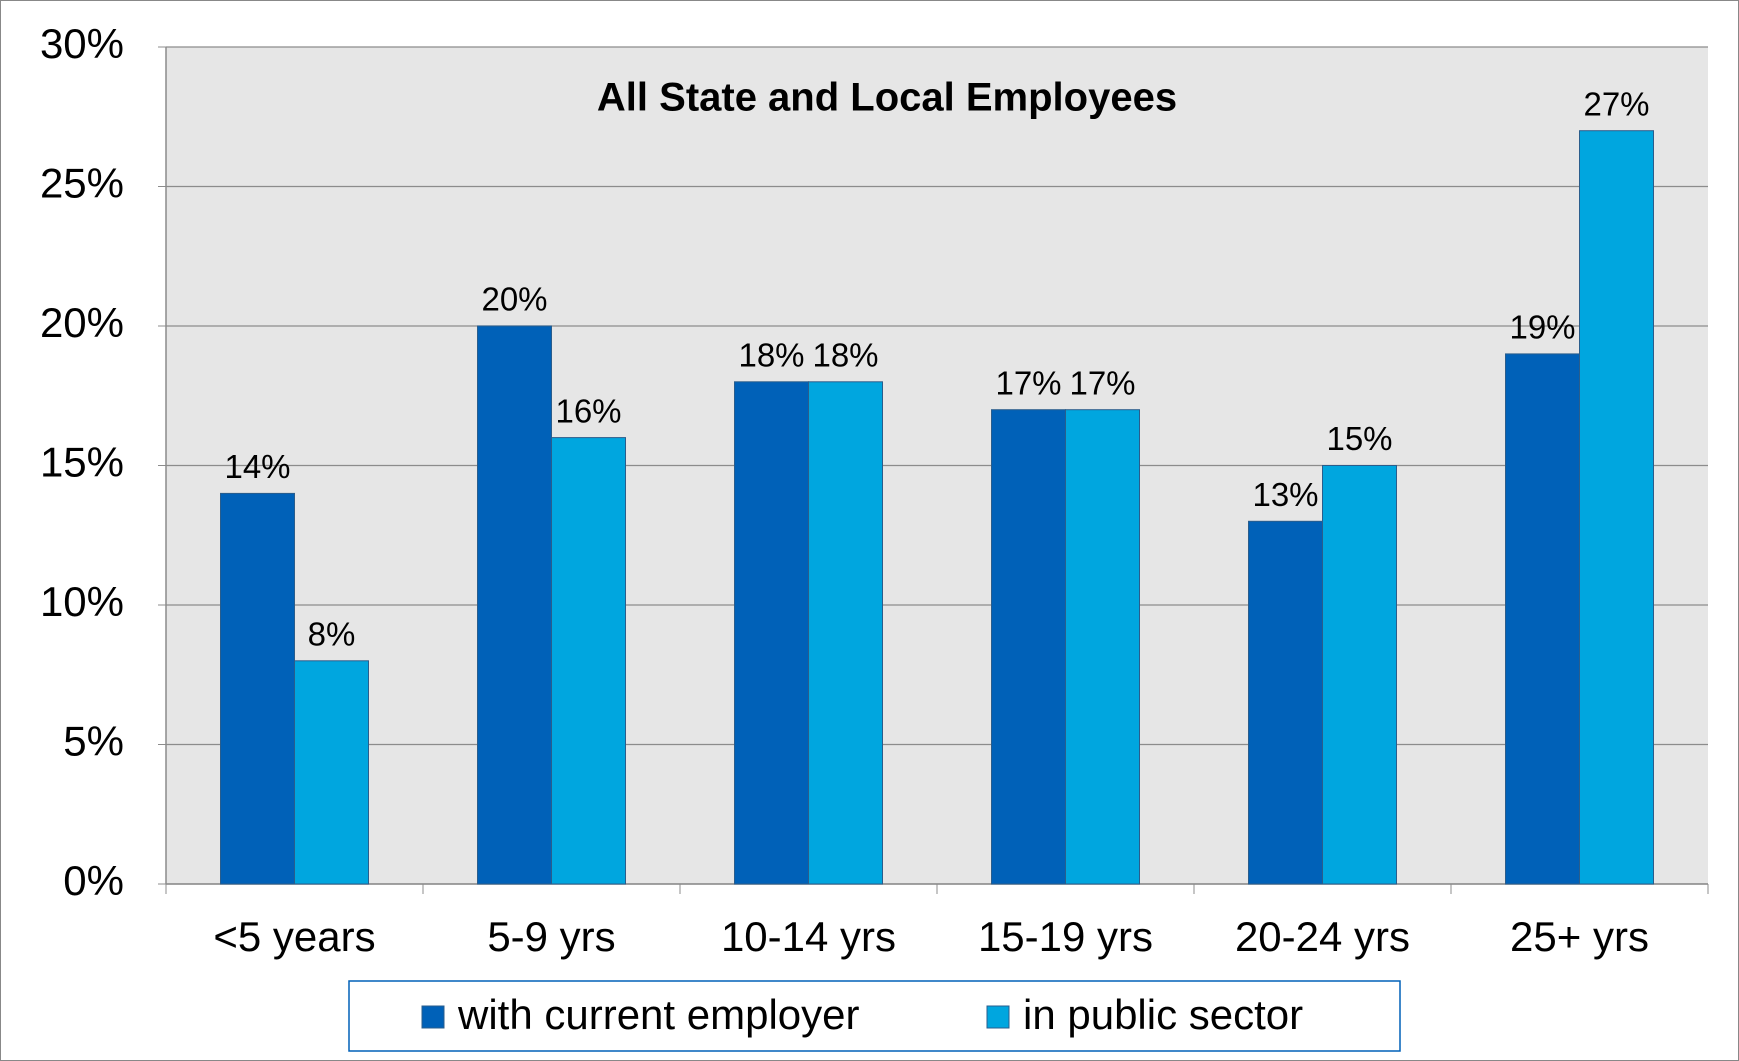 This screenshot has width=1739, height=1061. I want to click on value-label: 19%, so click(1542, 327).